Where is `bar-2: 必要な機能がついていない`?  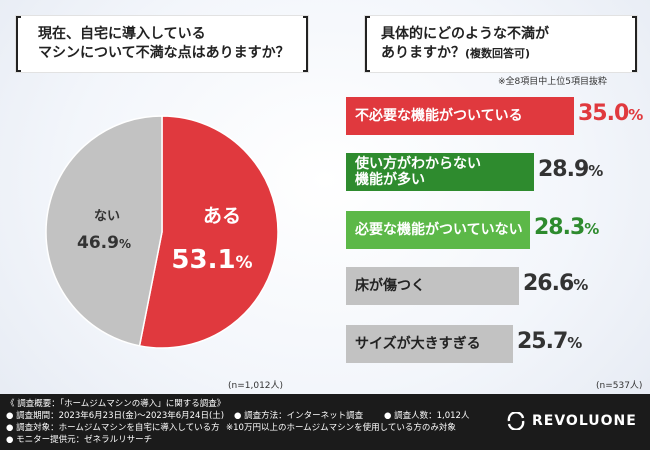
bar-2: 必要な機能がついていない is located at coordinates (438, 230).